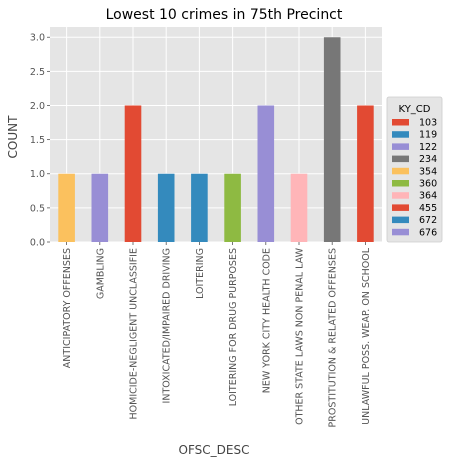 This screenshot has height=463, width=451. Describe the element at coordinates (415, 109) in the screenshot. I see `legend-title: KY_CD` at that location.